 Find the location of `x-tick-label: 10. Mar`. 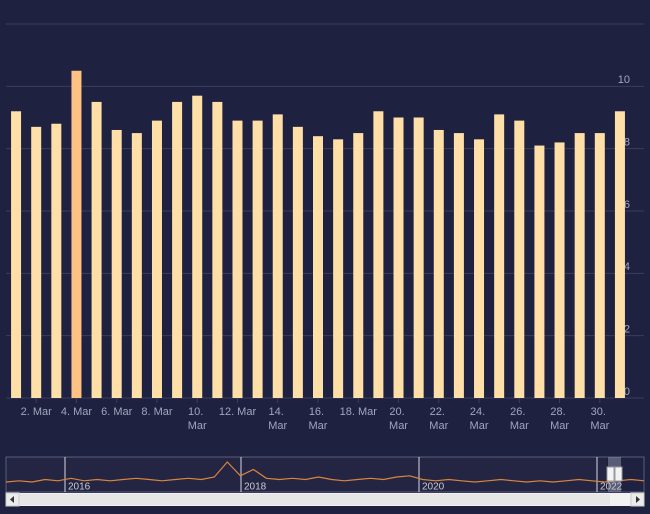

x-tick-label: 10. Mar is located at coordinates (197, 419).